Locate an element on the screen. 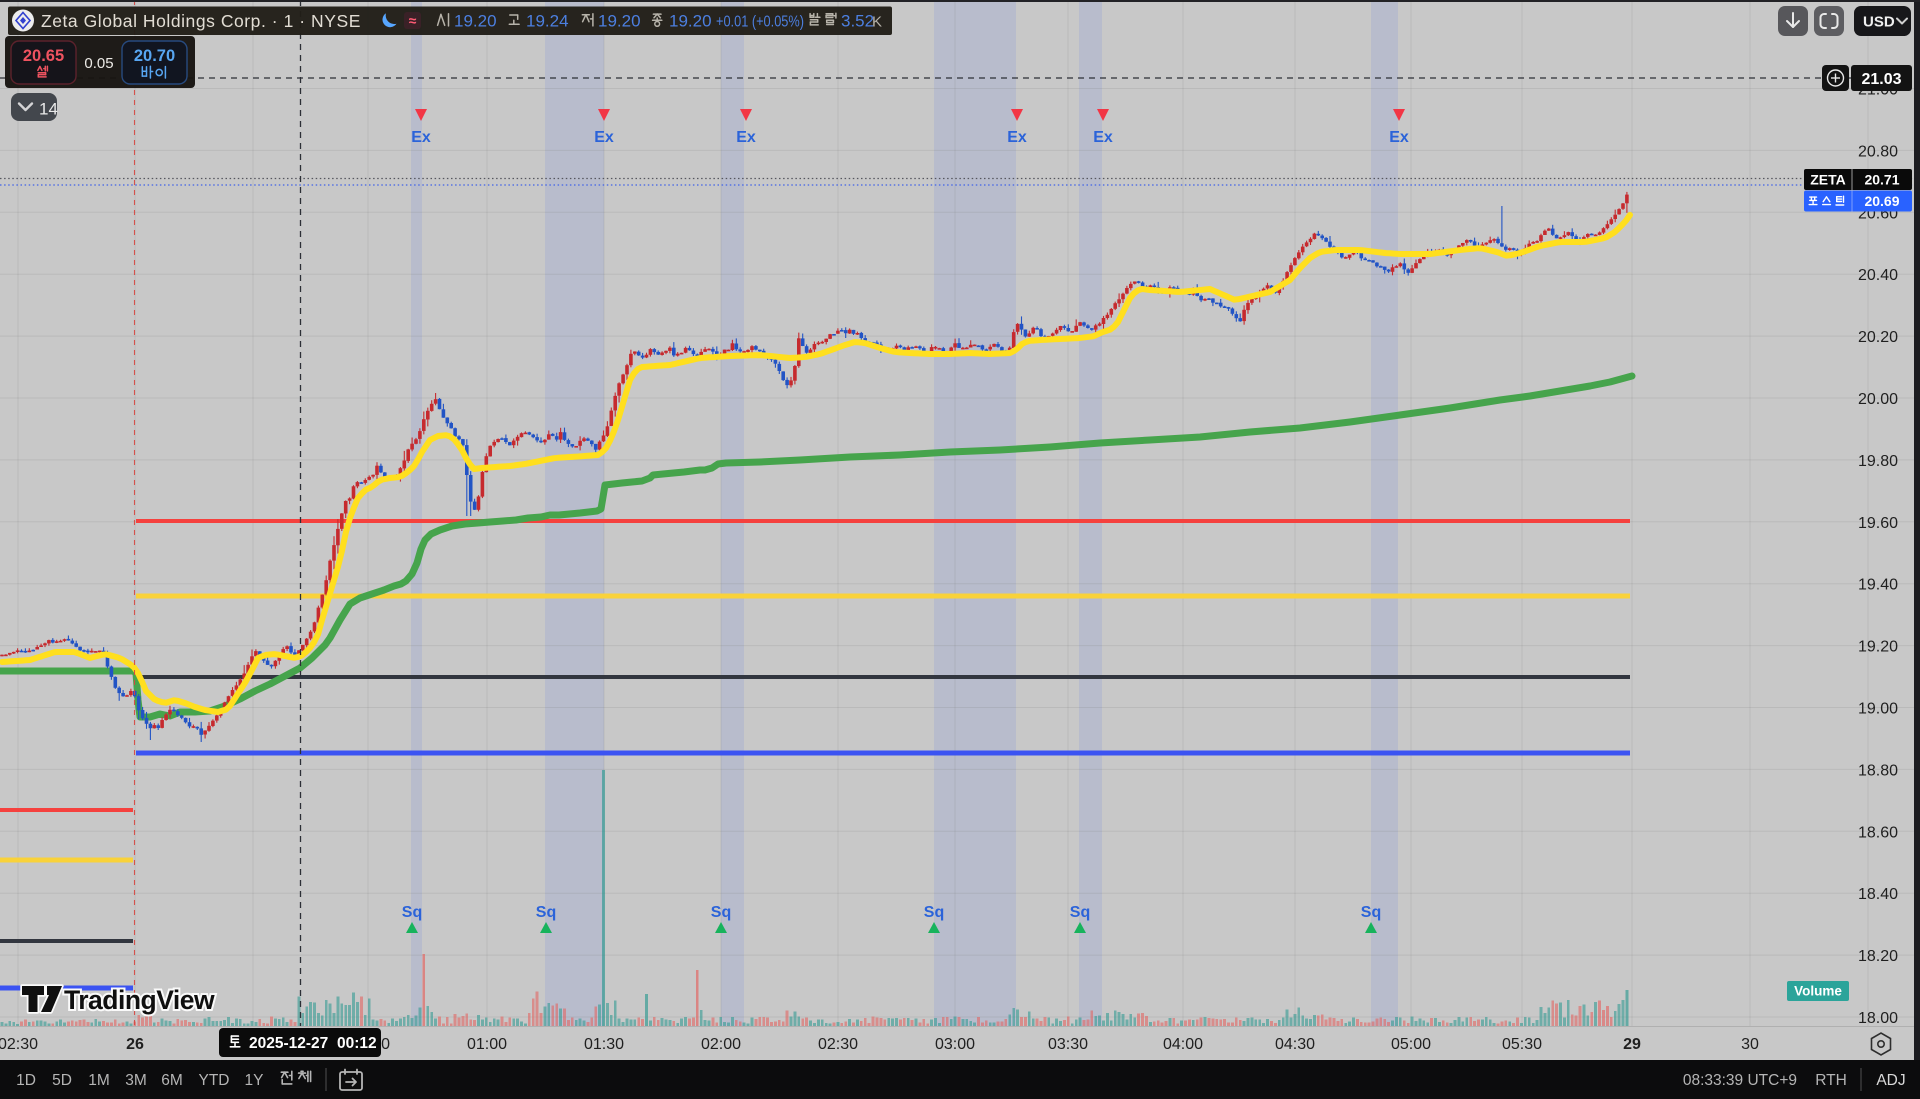  svg-text: 01:00 is located at coordinates (487, 1044).